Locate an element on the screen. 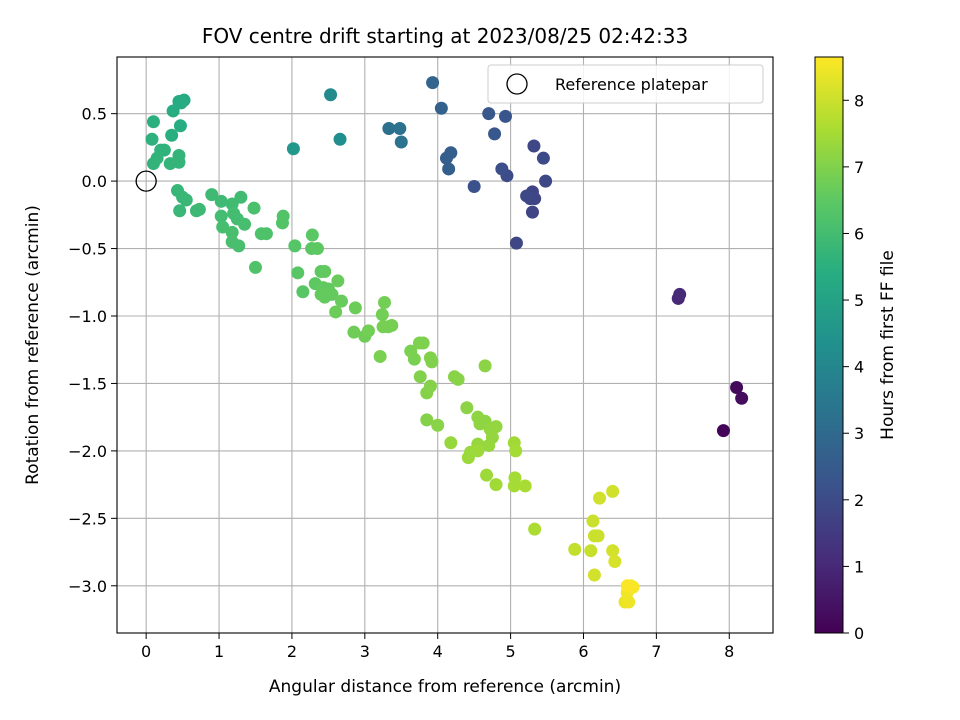  y-tick-label: −1.0 is located at coordinates (87, 316).